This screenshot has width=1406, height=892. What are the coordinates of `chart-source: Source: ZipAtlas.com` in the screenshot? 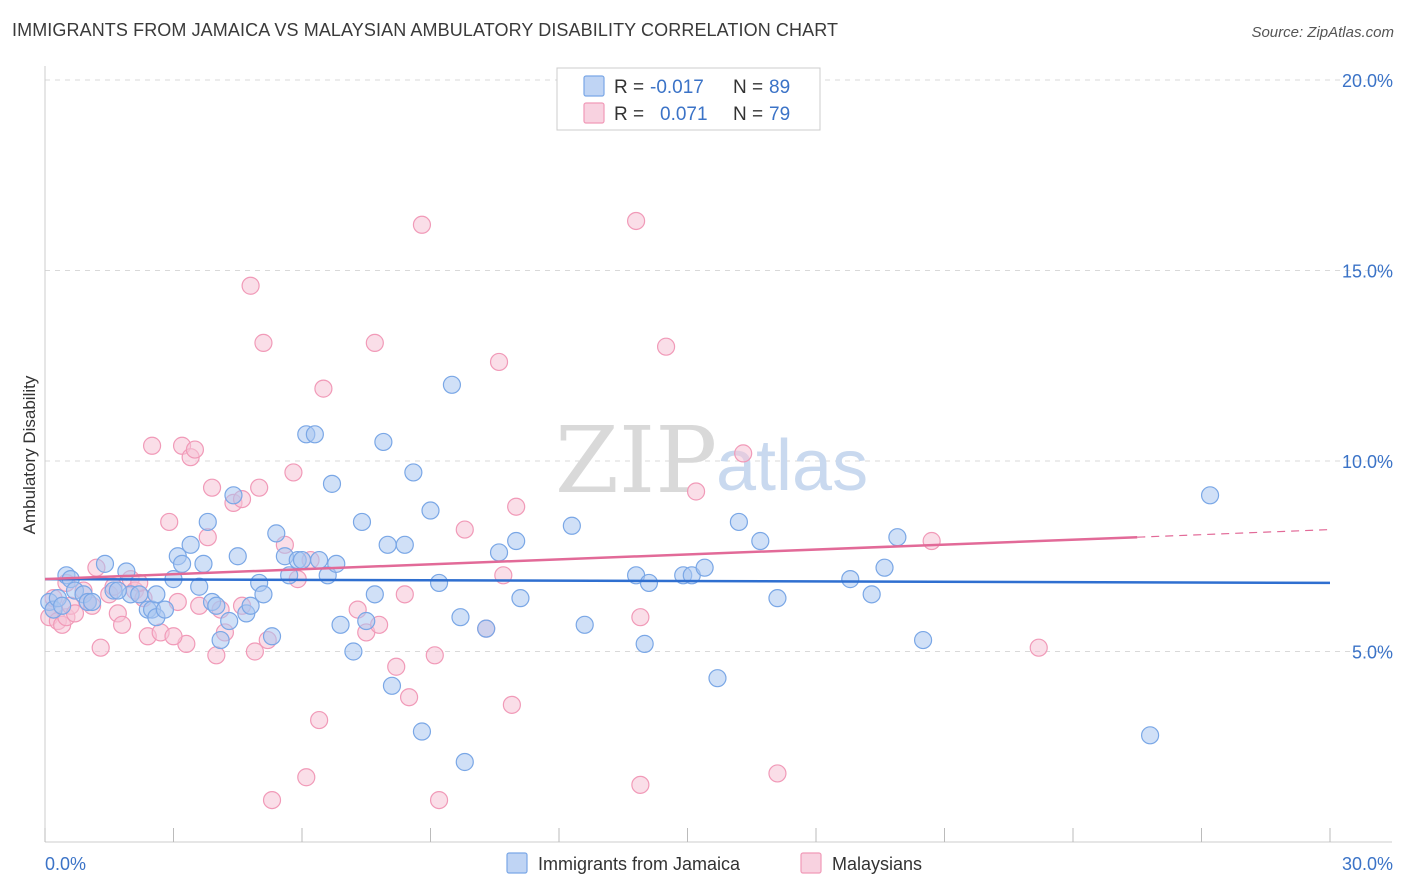 It's located at (1322, 32).